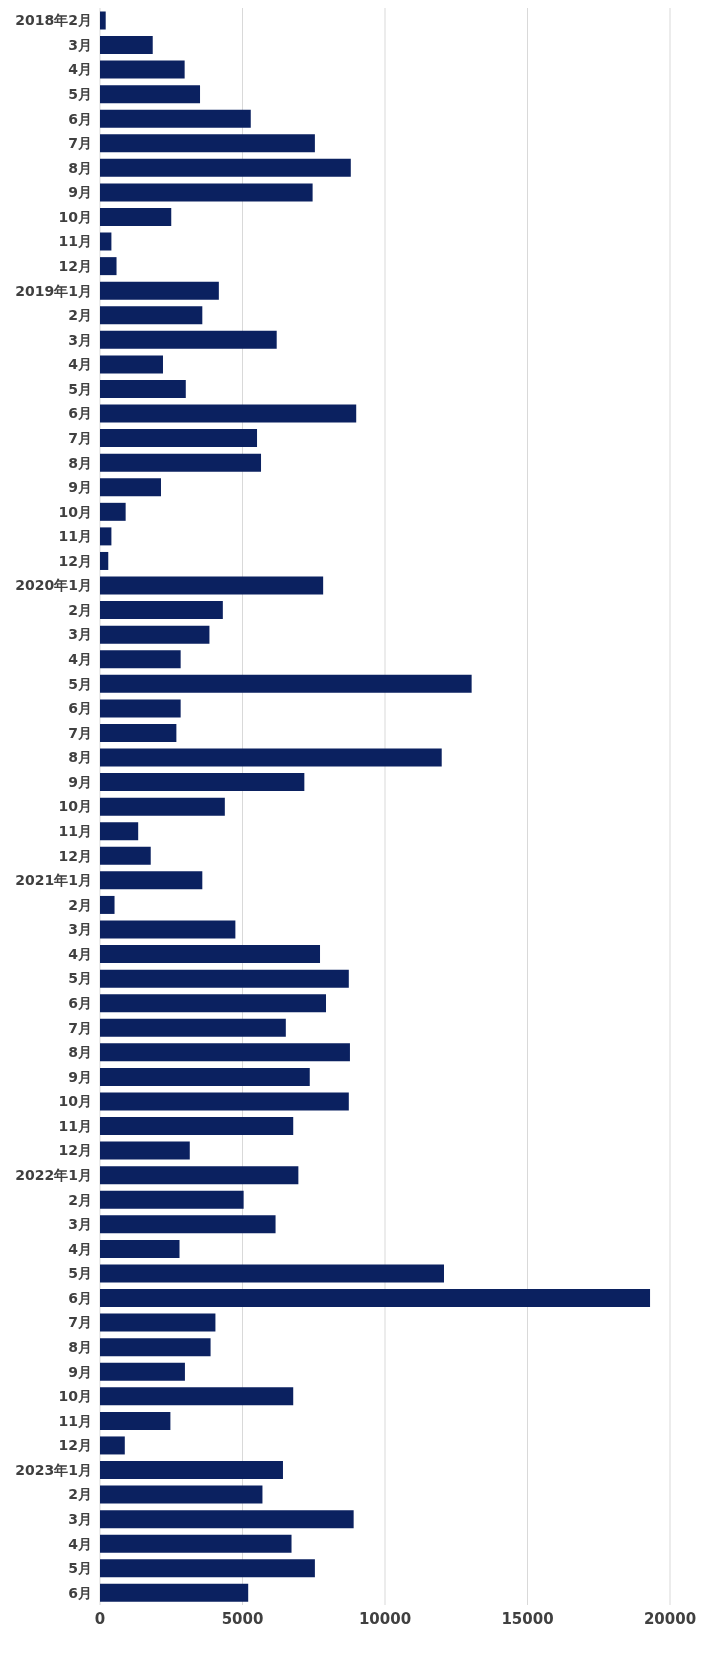 Image resolution: width=710 pixels, height=1653 pixels. What do you see at coordinates (527, 1618) in the screenshot?
I see `x-tick-label: 15000` at bounding box center [527, 1618].